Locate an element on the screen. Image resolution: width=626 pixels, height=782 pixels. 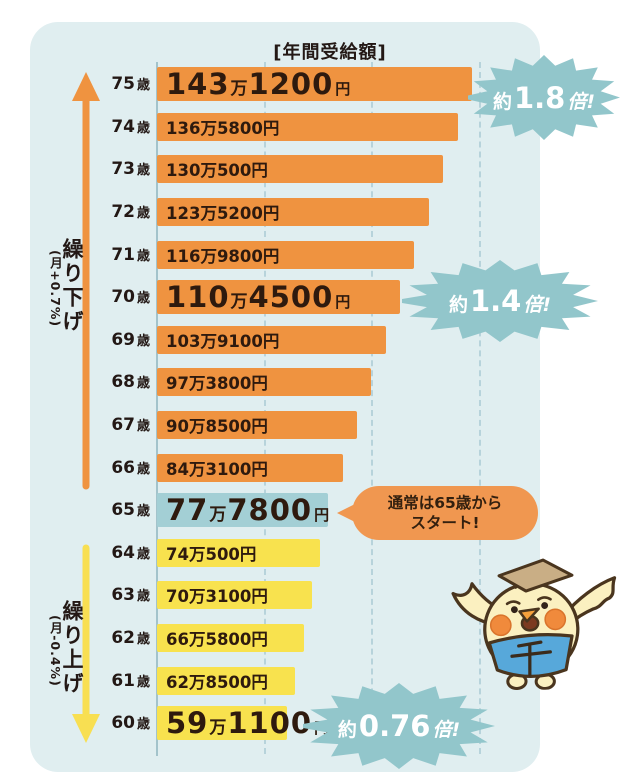
bar-row-age-75: 75 歳 143万1200 円 is located at coordinates (282, 84).